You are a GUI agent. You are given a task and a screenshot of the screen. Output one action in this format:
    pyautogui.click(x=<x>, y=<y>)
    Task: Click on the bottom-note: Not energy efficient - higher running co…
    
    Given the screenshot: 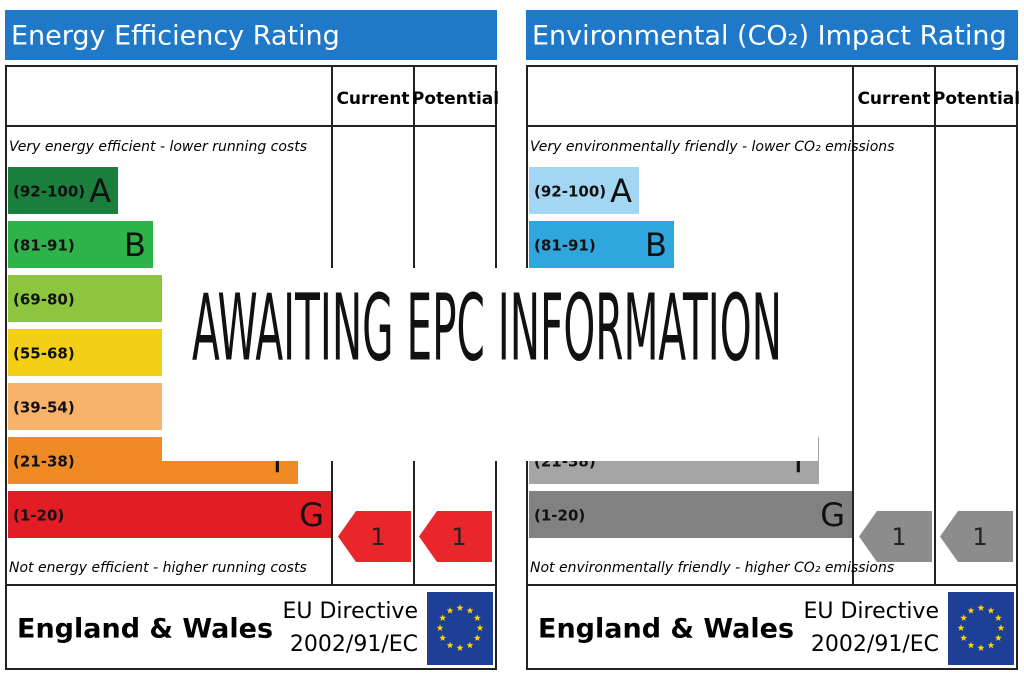 What is the action you would take?
    pyautogui.click(x=158, y=568)
    